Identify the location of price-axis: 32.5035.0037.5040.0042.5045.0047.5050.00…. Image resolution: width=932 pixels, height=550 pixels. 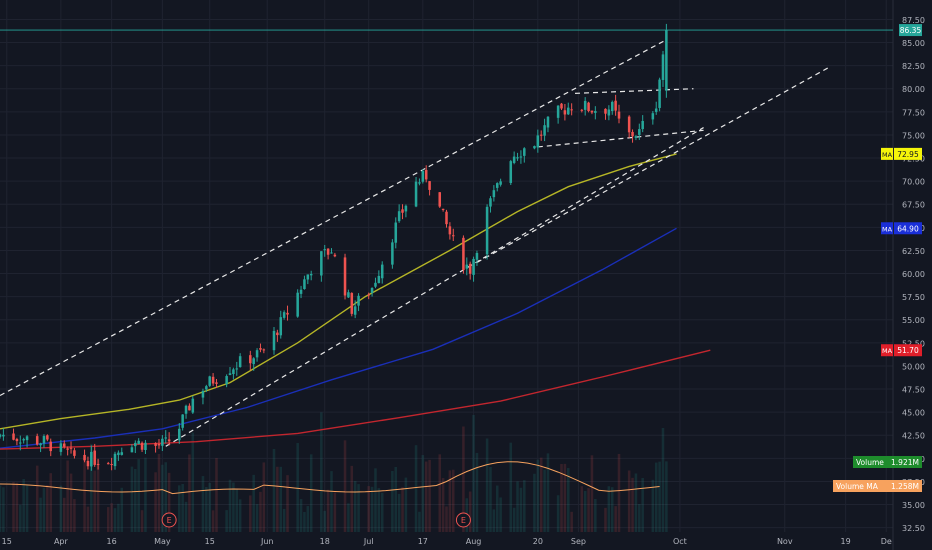
(913, 274).